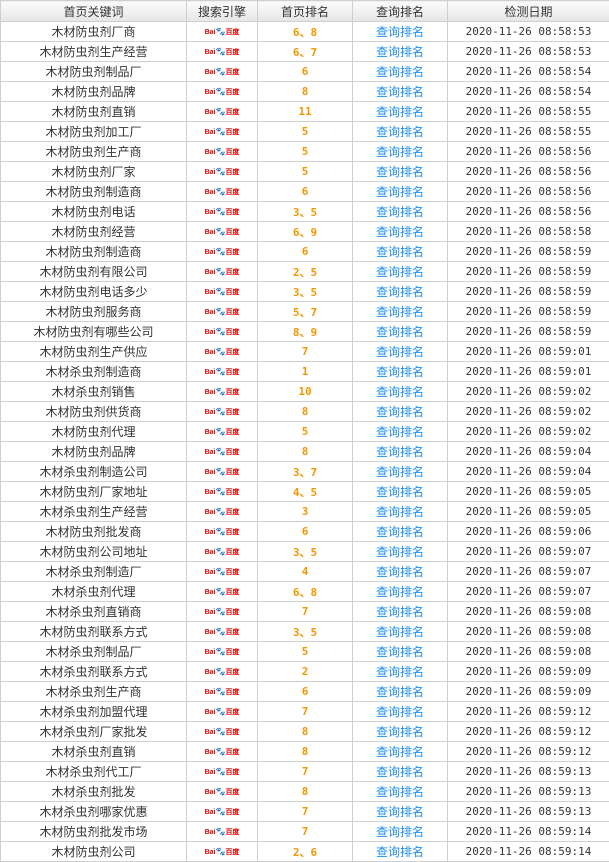 Image resolution: width=609 pixels, height=862 pixels. I want to click on date-cell: 2020-11-26 08:59:04, so click(528, 452).